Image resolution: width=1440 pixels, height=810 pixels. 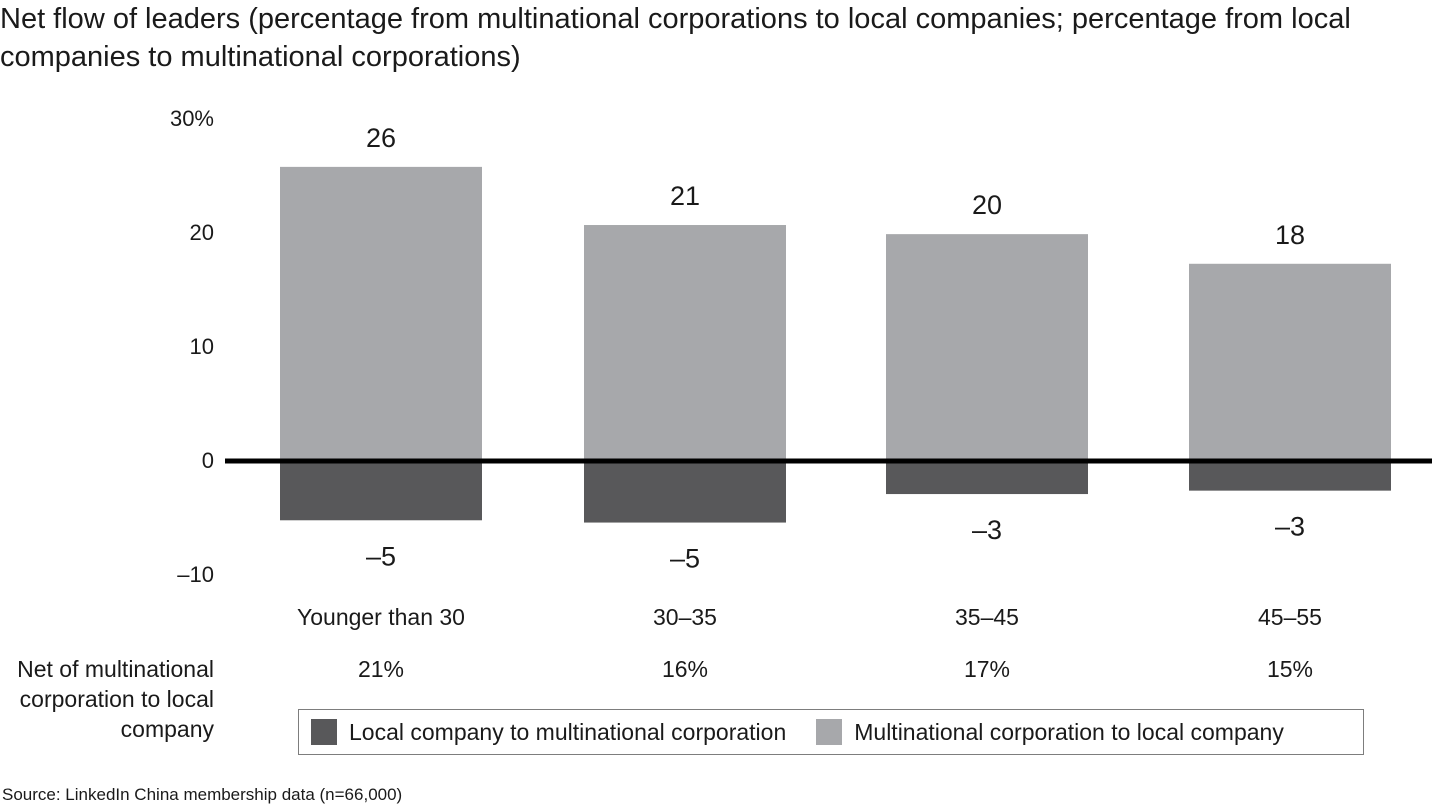 I want to click on y-axis-tick-labels: 30% 20 10 0 –10, so click(x=192, y=346).